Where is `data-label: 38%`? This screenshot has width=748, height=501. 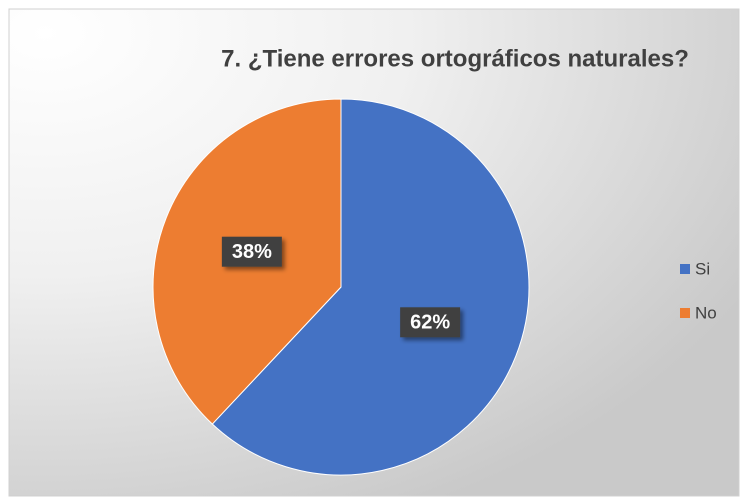 data-label: 38% is located at coordinates (252, 252).